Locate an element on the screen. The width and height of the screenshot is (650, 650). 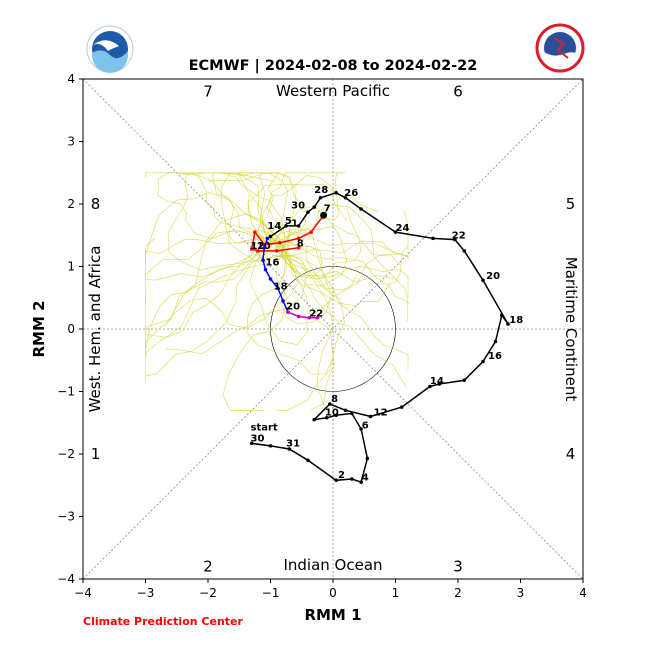
x-tick-label: 2 is located at coordinates (458, 593).